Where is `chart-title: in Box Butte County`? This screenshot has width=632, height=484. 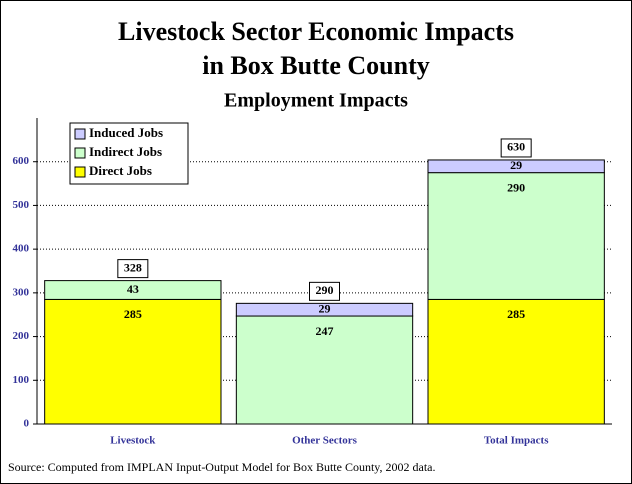 chart-title: in Box Butte County is located at coordinates (316, 65).